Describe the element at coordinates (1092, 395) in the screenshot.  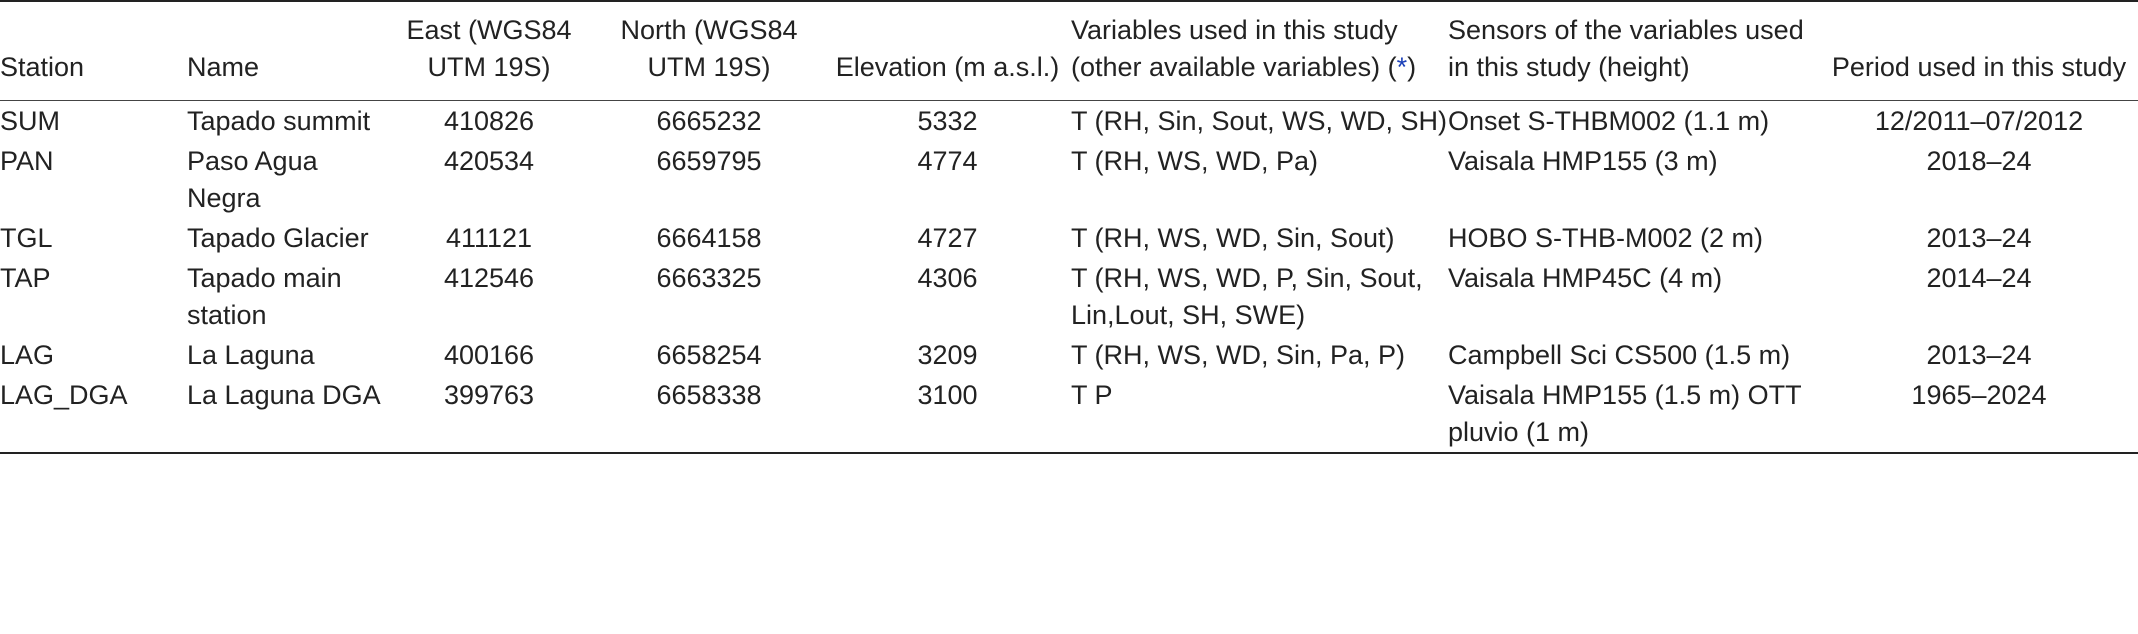
I see `cell-variables: T P` at that location.